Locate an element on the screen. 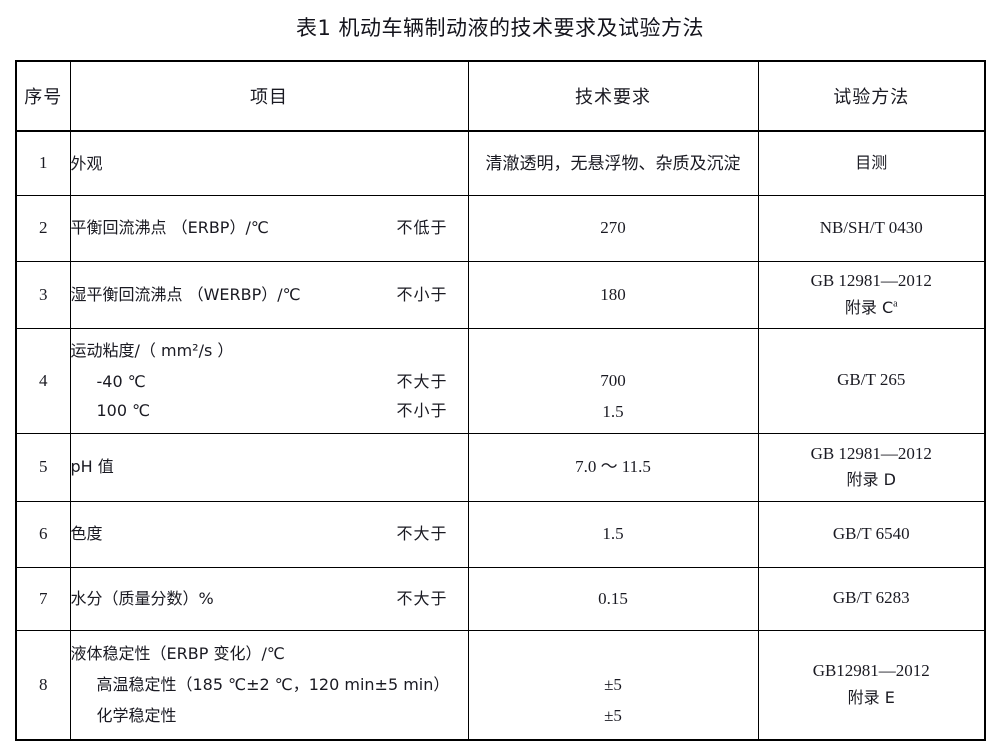 The height and width of the screenshot is (754, 1000). item-label: 液体稳定性（ERBP 变化）/℃ is located at coordinates (177, 653).